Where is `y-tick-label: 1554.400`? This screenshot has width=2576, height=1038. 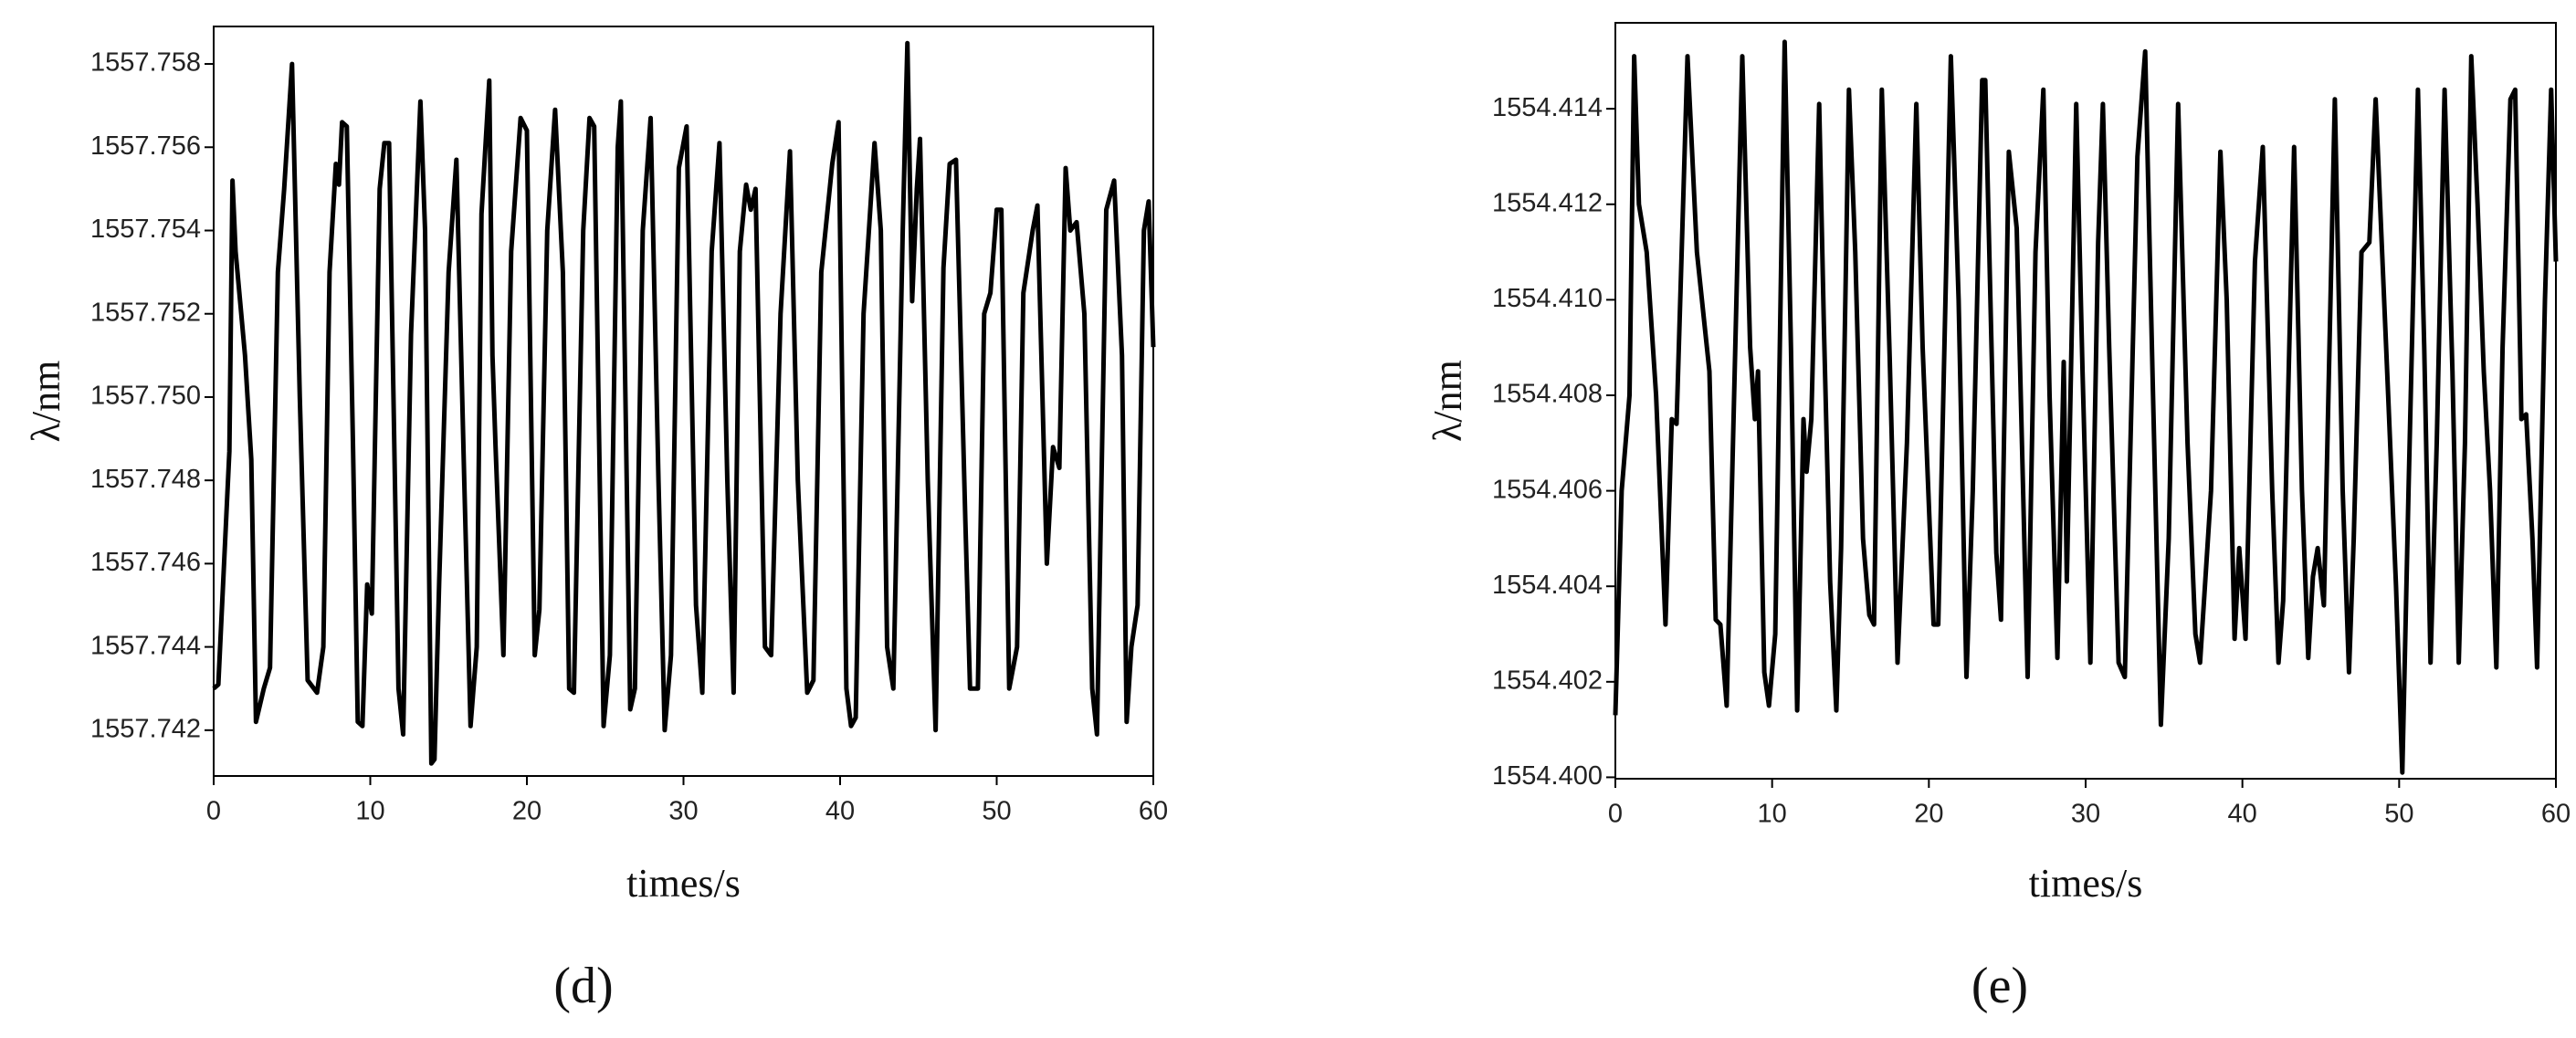
y-tick-label: 1554.400 is located at coordinates (1547, 776).